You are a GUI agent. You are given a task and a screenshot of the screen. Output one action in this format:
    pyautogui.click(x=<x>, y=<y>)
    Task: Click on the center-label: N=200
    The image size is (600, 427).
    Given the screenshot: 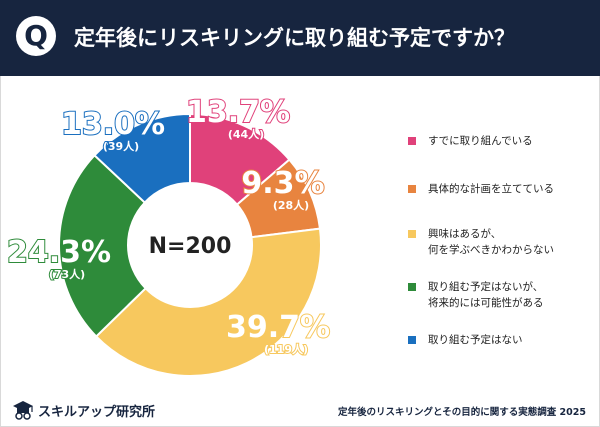 What is the action you would take?
    pyautogui.click(x=190, y=246)
    